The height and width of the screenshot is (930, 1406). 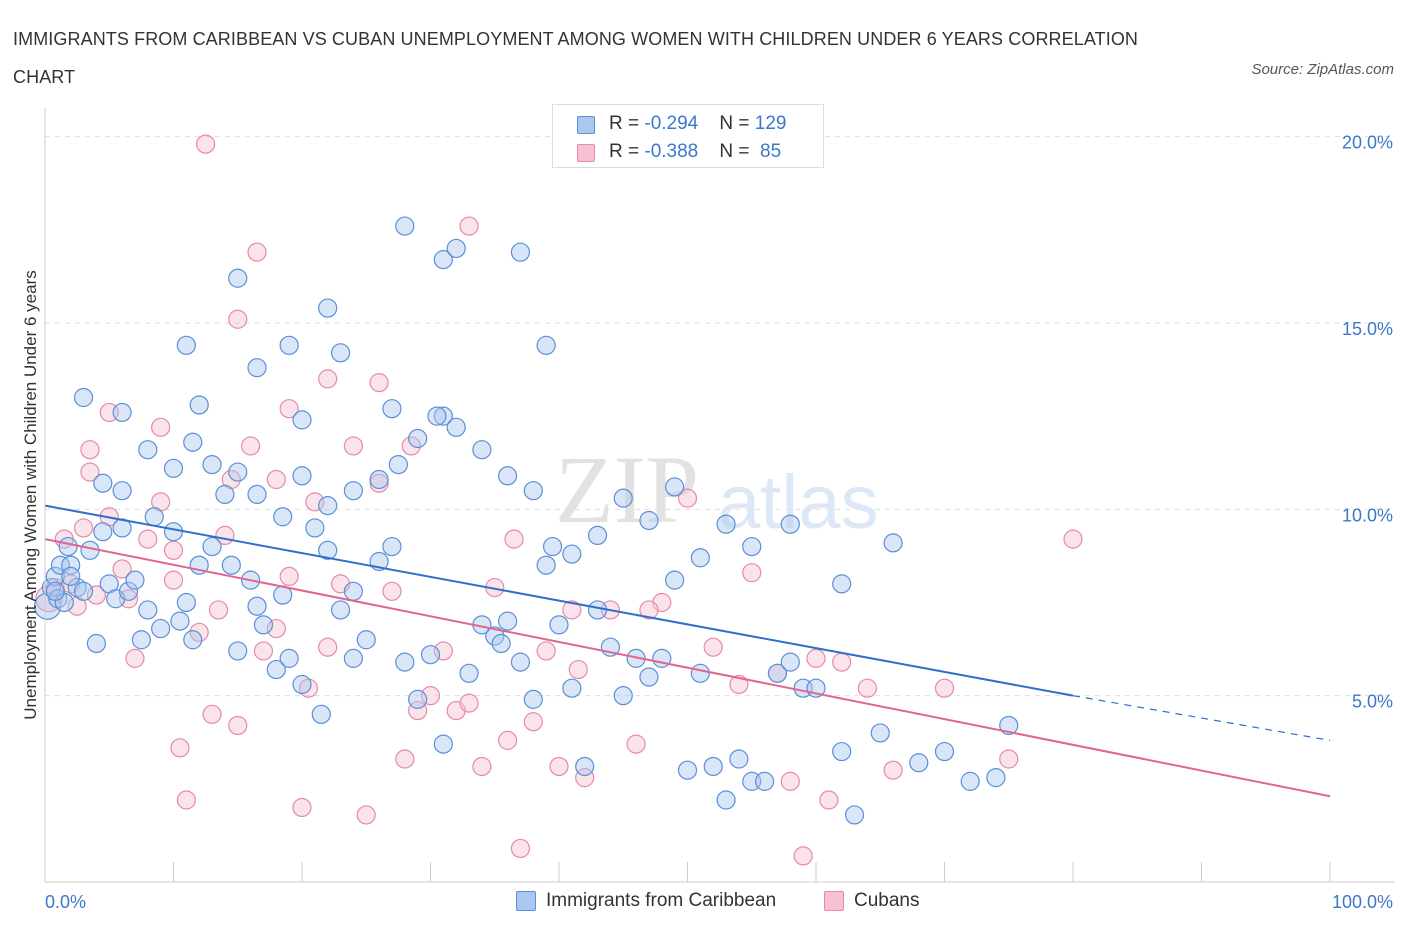 I want to click on x-tick-label: 100.0%, so click(x=1362, y=902).